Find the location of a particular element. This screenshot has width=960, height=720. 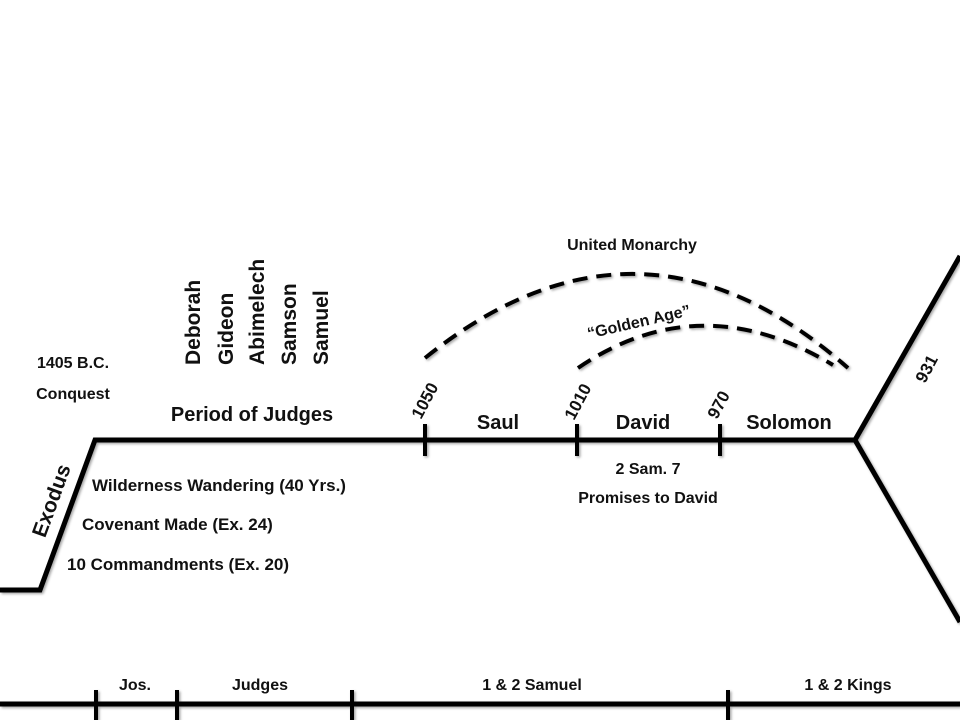

period-of-judges-label: Period of Judges is located at coordinates (252, 415).